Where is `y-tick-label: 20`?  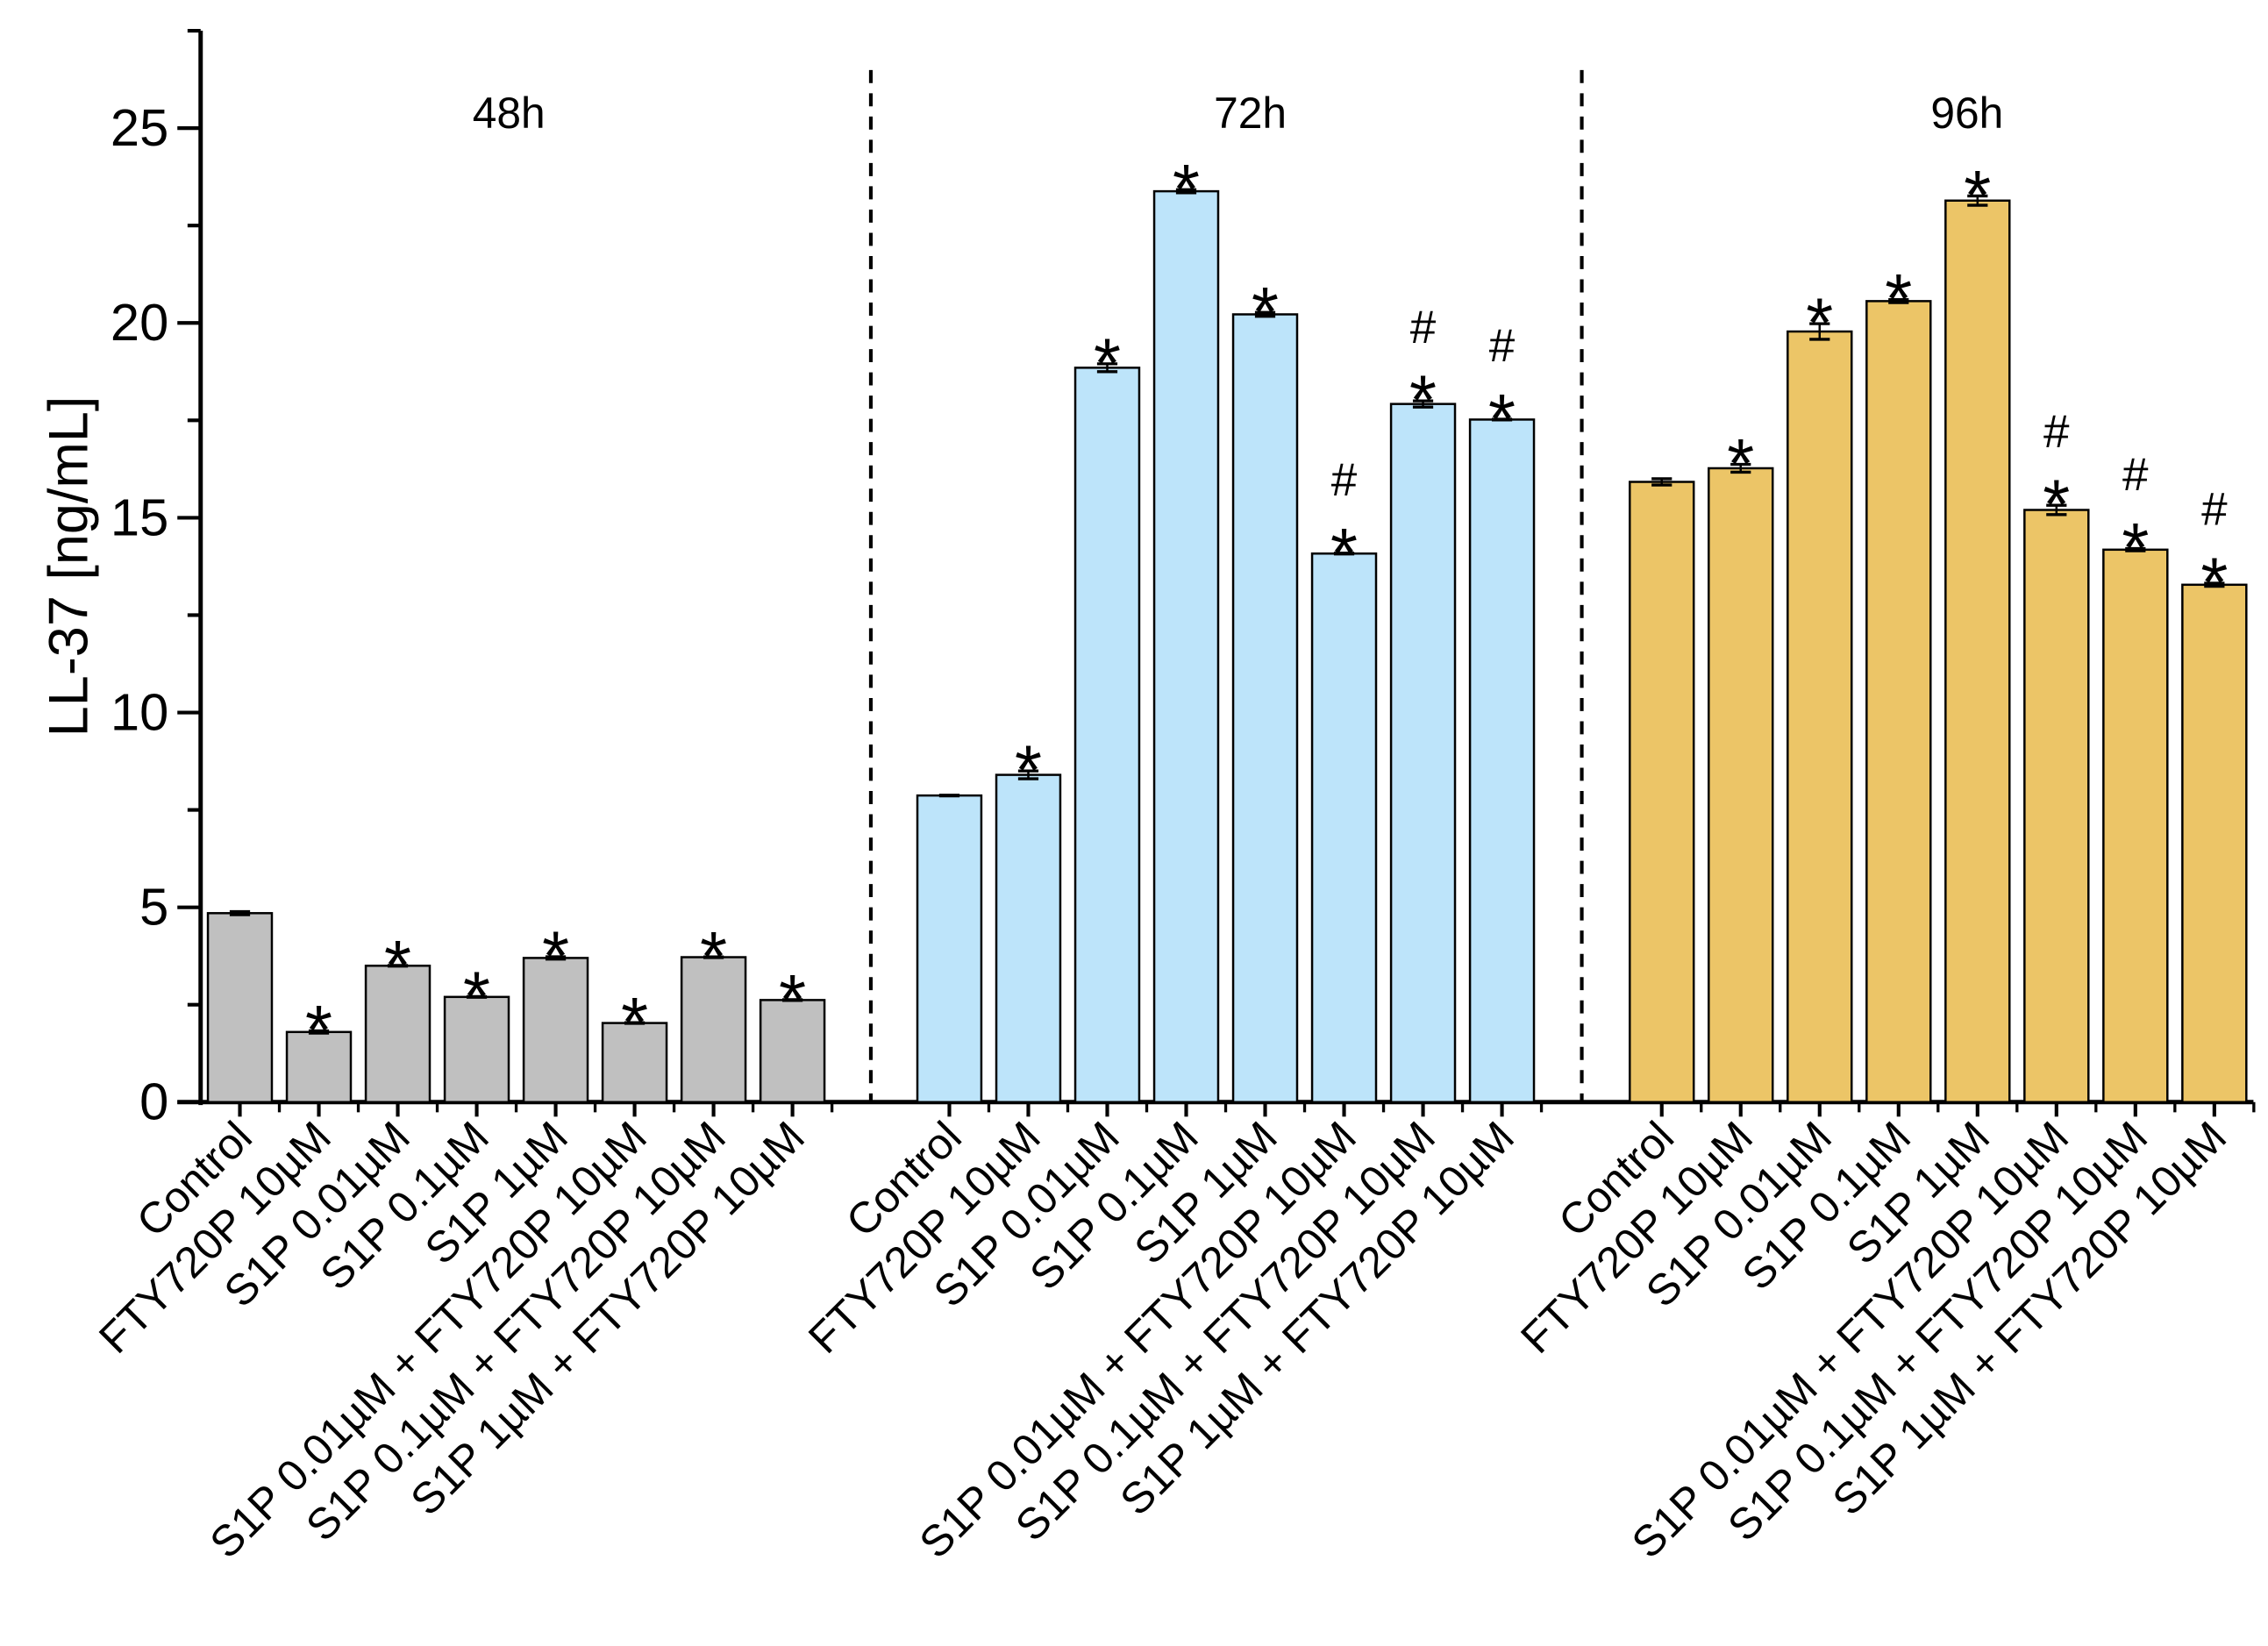 y-tick-label: 20 is located at coordinates (139, 322).